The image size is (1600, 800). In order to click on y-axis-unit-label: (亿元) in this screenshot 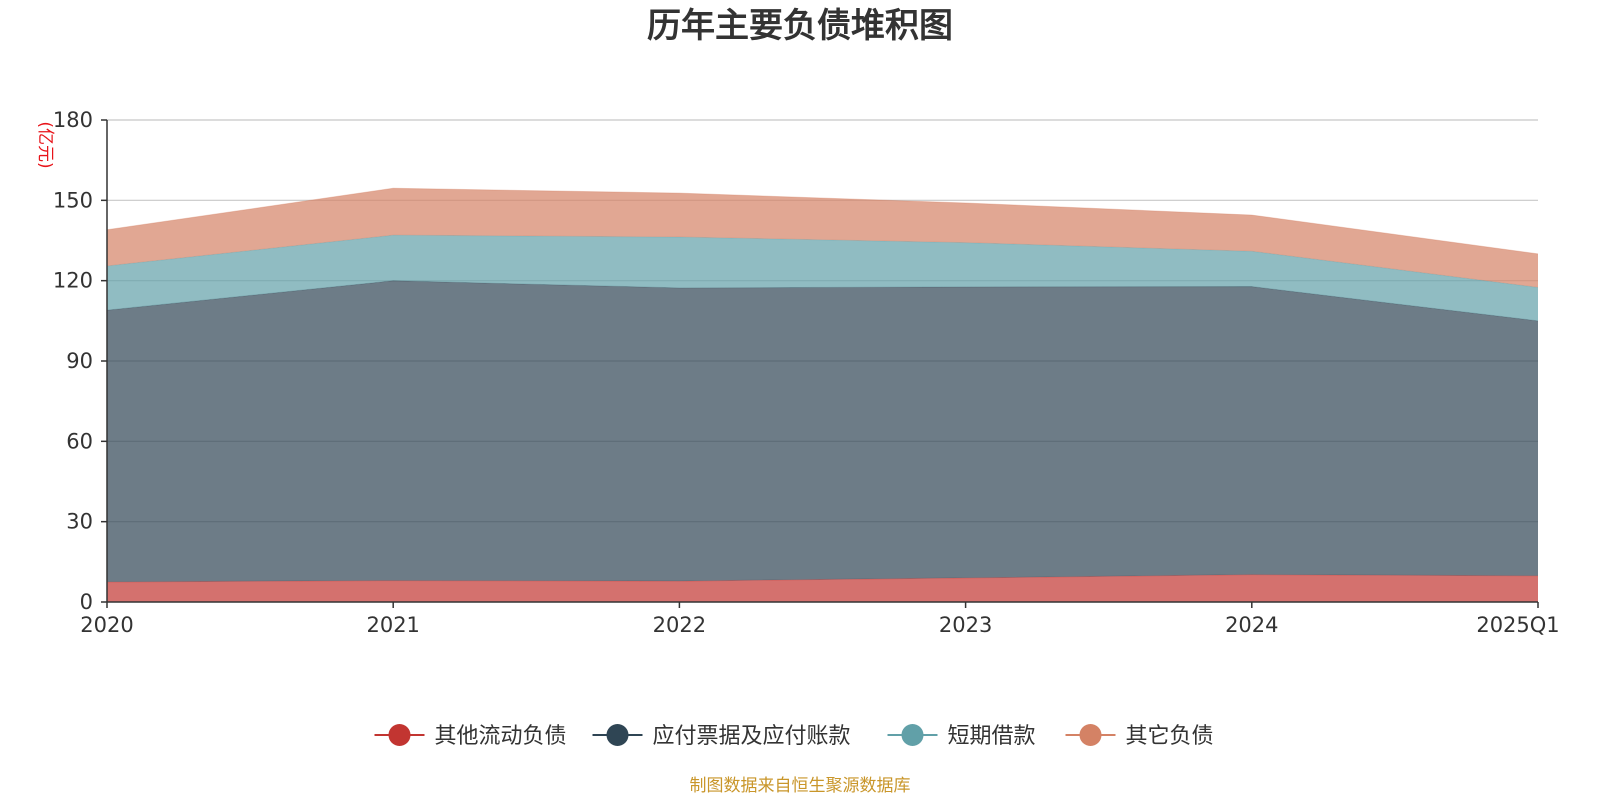, I will do `click(45, 144)`.